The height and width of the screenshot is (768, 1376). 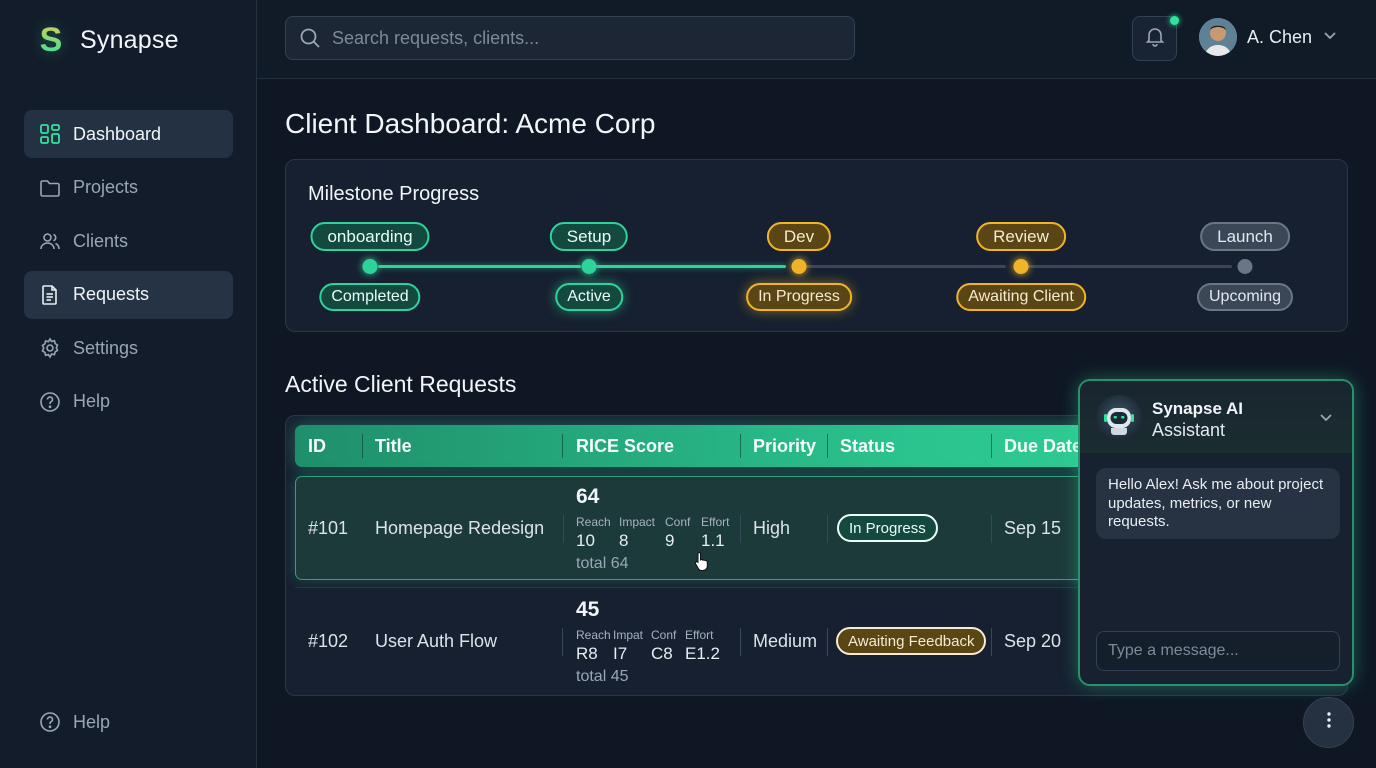 I want to click on milestone-track-active, so click(x=691, y=266).